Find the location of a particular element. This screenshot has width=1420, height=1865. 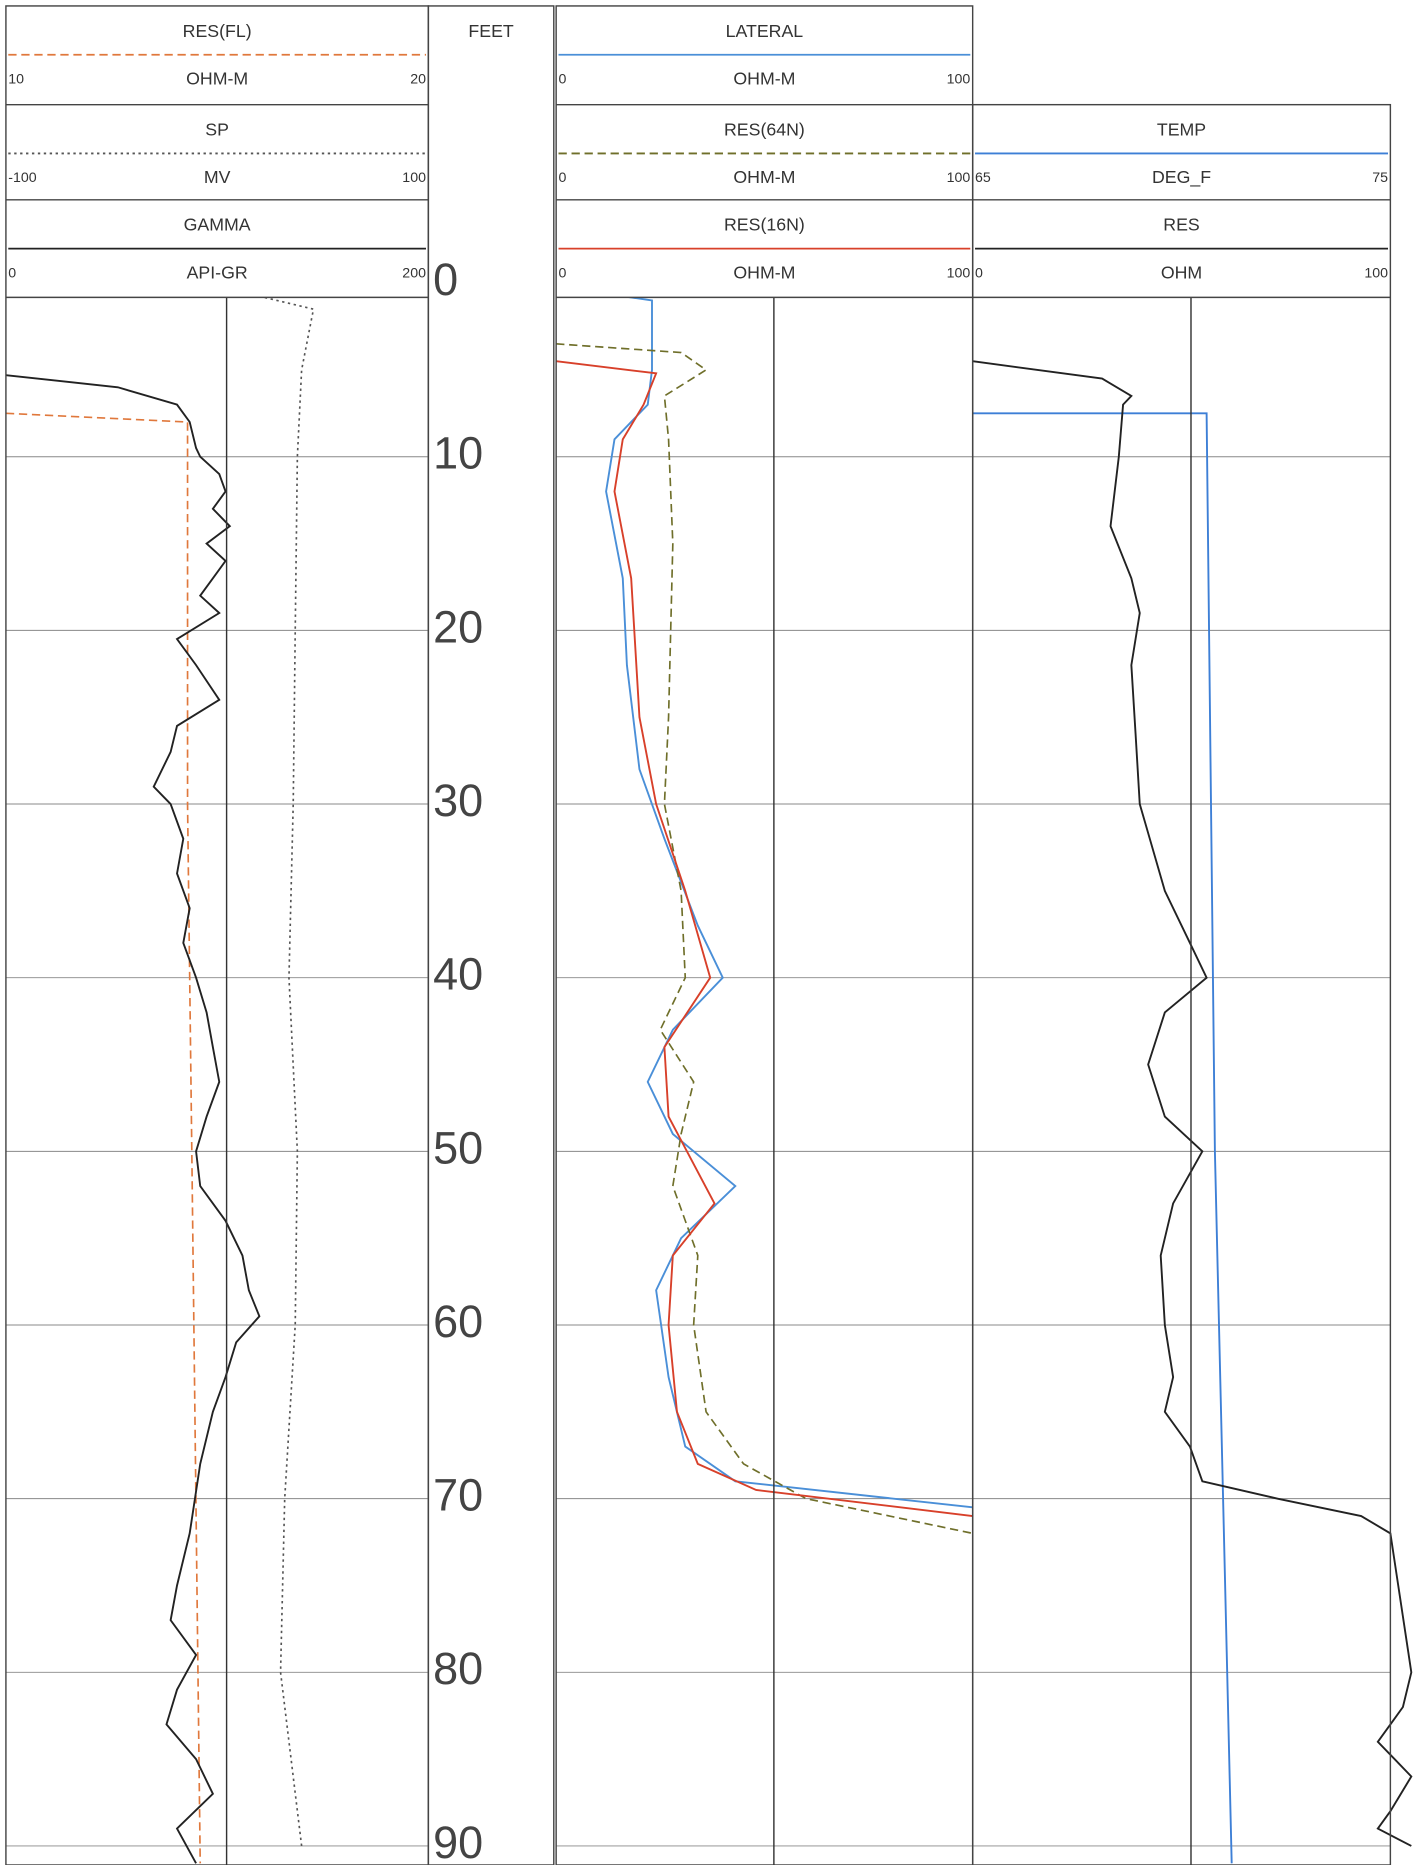

scale-min: 10 is located at coordinates (16, 79).